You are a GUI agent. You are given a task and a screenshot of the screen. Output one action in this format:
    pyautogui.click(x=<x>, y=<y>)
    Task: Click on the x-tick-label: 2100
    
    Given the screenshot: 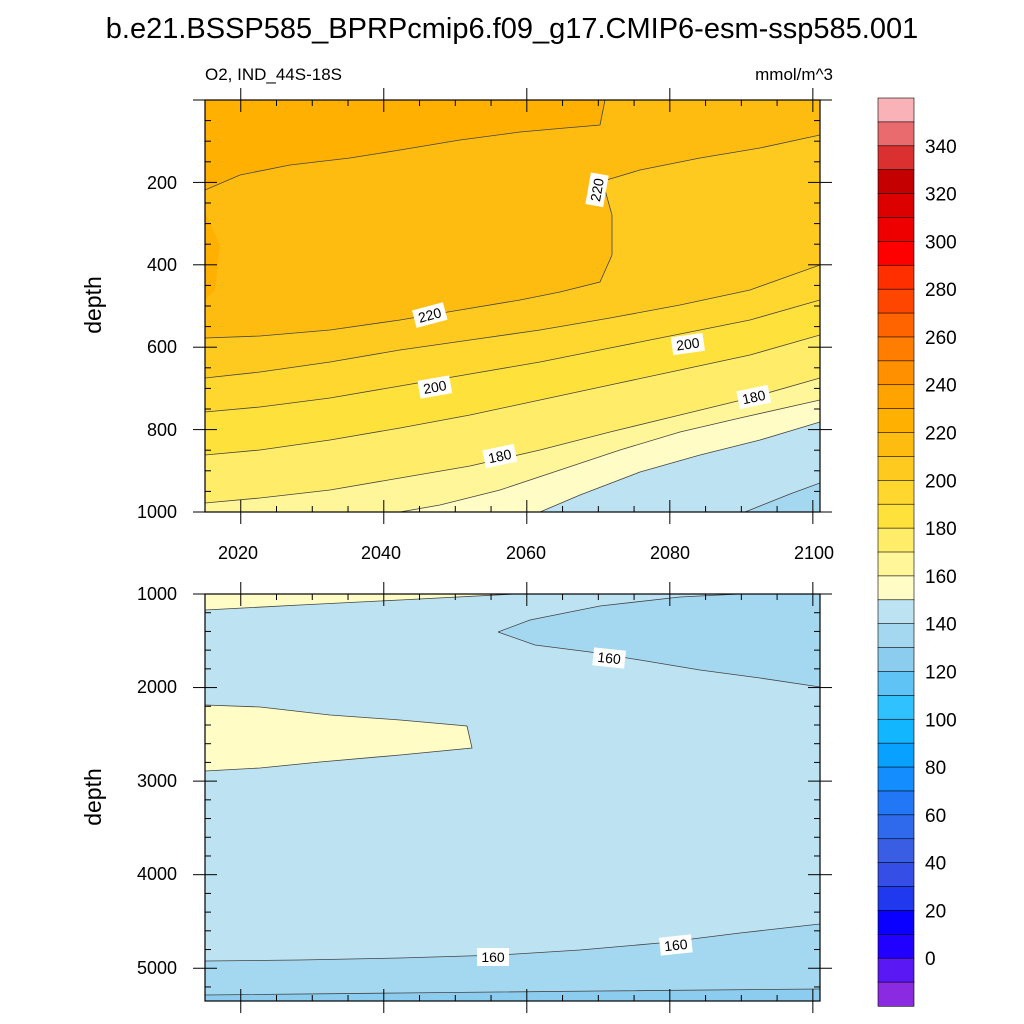 What is the action you would take?
    pyautogui.click(x=814, y=553)
    